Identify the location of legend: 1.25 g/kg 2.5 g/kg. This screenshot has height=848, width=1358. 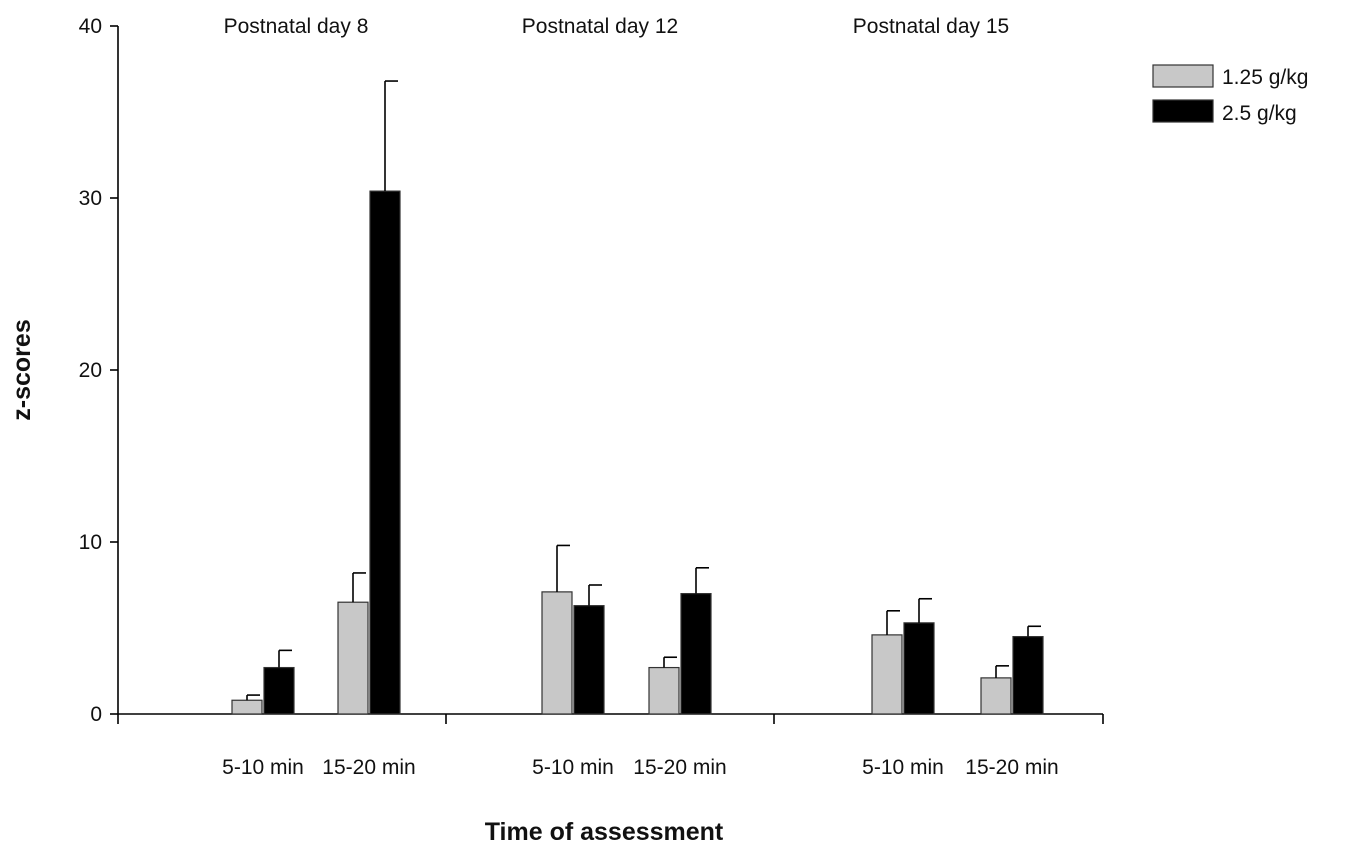
(1230, 94).